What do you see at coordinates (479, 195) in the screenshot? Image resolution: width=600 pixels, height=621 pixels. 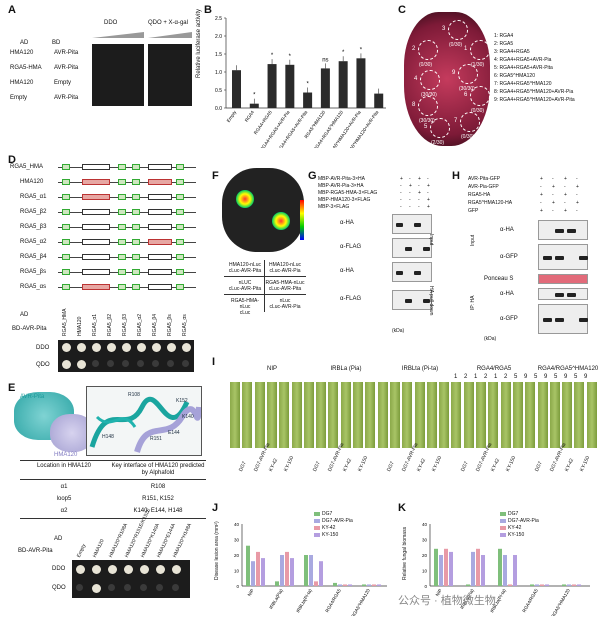 I see `h-row-label: RGA5-HA` at bounding box center [479, 195].